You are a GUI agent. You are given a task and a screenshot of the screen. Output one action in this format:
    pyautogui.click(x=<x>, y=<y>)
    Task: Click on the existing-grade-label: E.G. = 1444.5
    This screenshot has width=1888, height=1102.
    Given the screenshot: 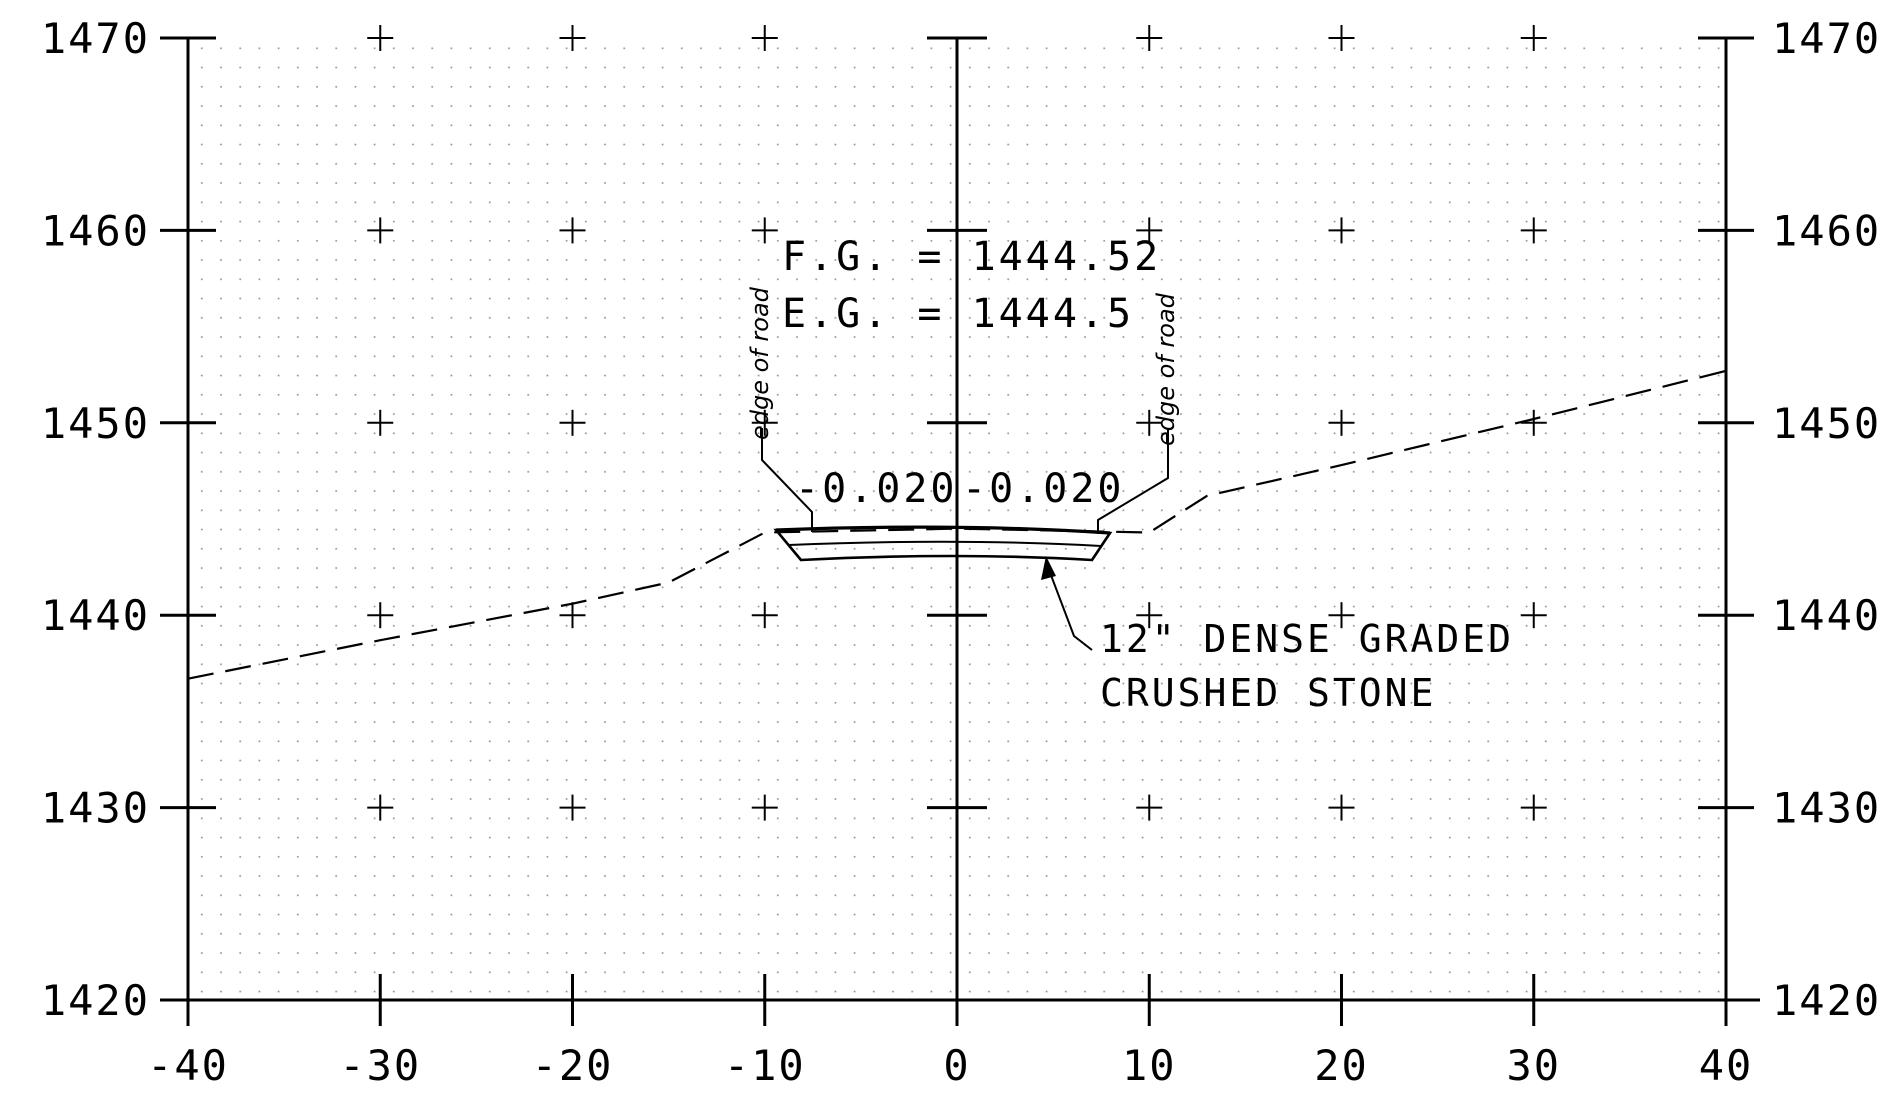 What is the action you would take?
    pyautogui.click(x=958, y=314)
    